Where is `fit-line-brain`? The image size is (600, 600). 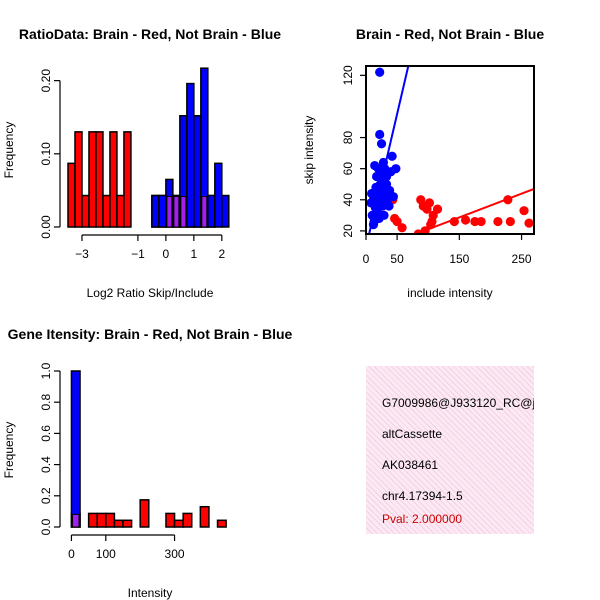
fit-line-brain is located at coordinates (474, 210).